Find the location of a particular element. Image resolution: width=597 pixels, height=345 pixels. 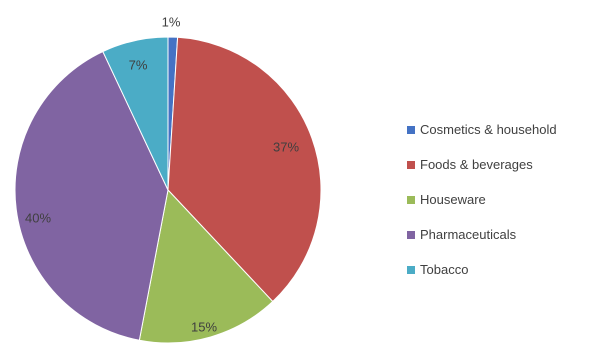

legend-label: Foods & beverages is located at coordinates (476, 164).